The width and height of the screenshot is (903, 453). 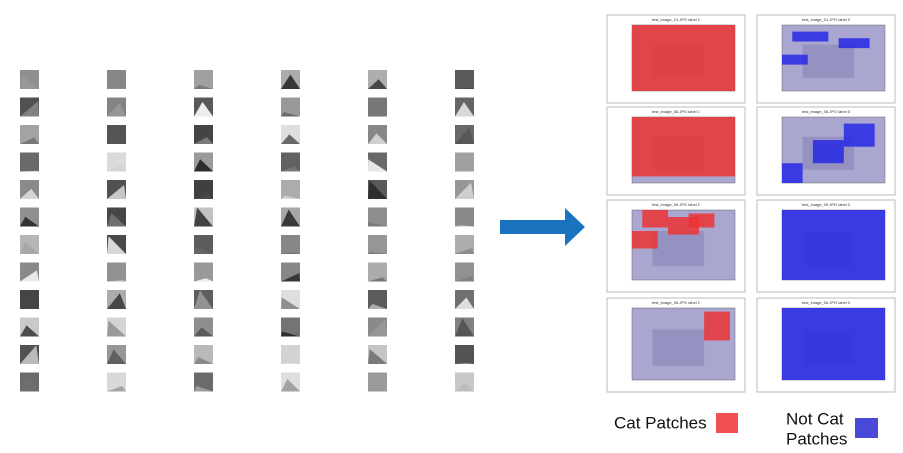 I want to click on legend-not-cat-label: Patches, so click(x=816, y=438).